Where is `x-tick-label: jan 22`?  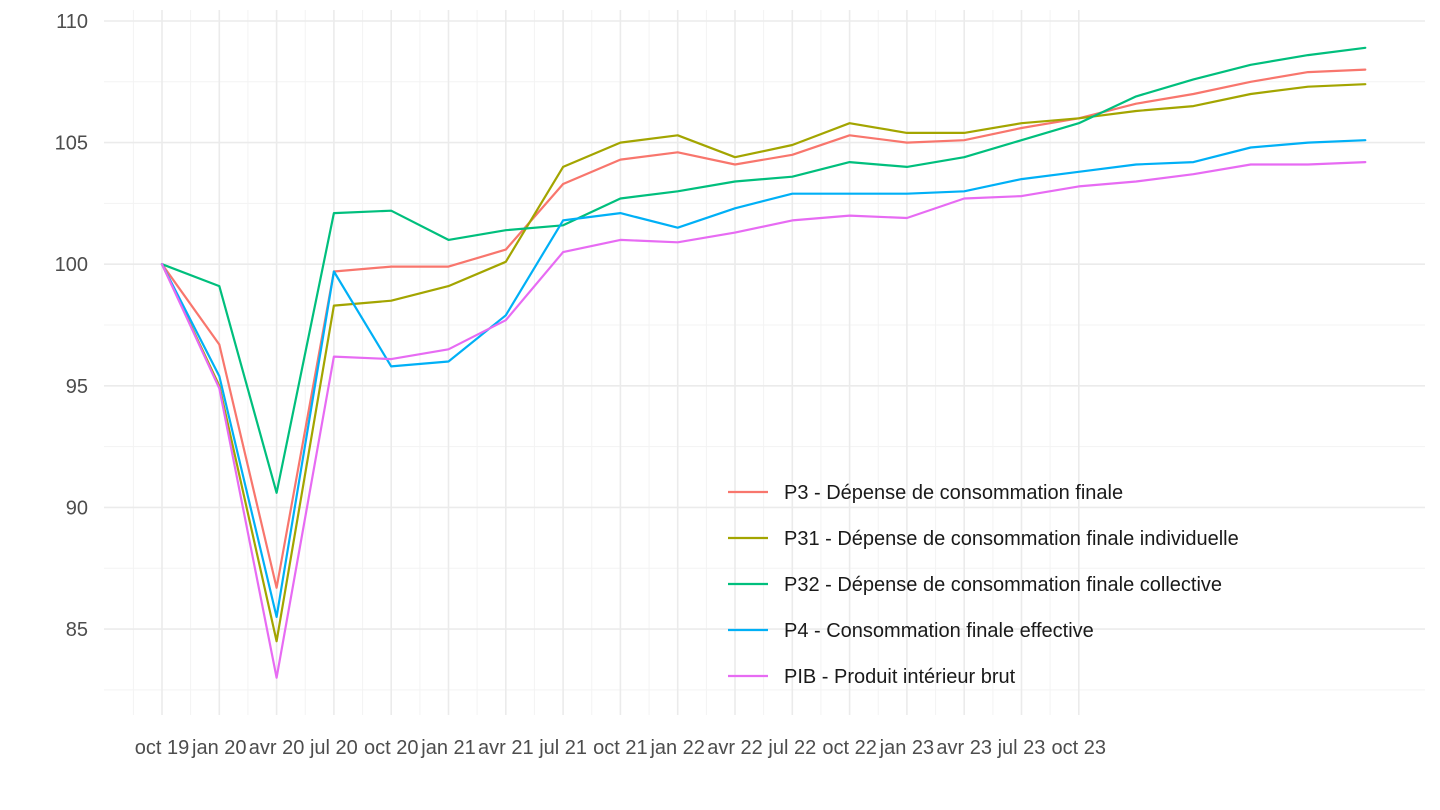 x-tick-label: jan 22 is located at coordinates (677, 748).